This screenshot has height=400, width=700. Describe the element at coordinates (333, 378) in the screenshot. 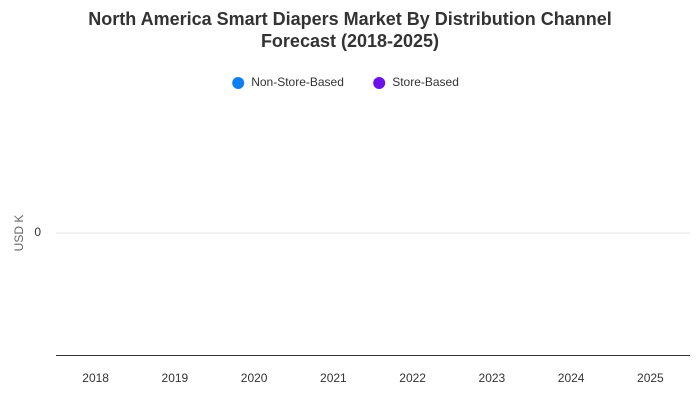

I see `x-tick-label: 2021` at that location.